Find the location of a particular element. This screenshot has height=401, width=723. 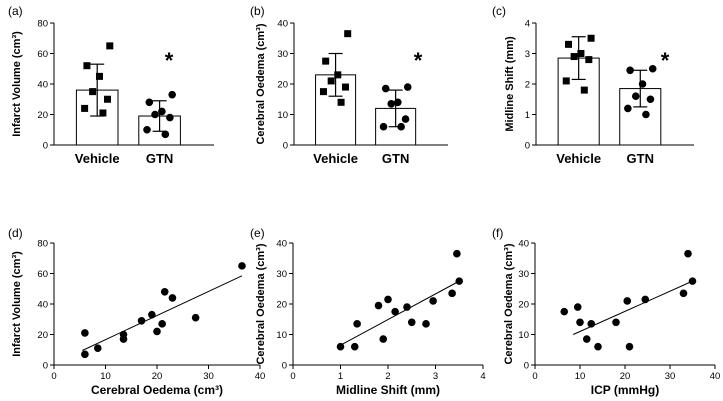

d-xtick-label-3: 30 is located at coordinates (208, 376).